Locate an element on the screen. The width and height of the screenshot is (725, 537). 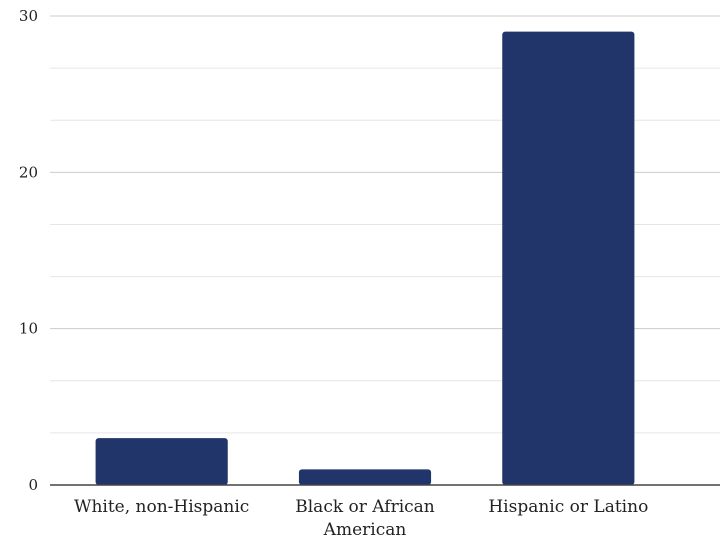
x-category-label: Hispanic or Latino is located at coordinates (568, 507).